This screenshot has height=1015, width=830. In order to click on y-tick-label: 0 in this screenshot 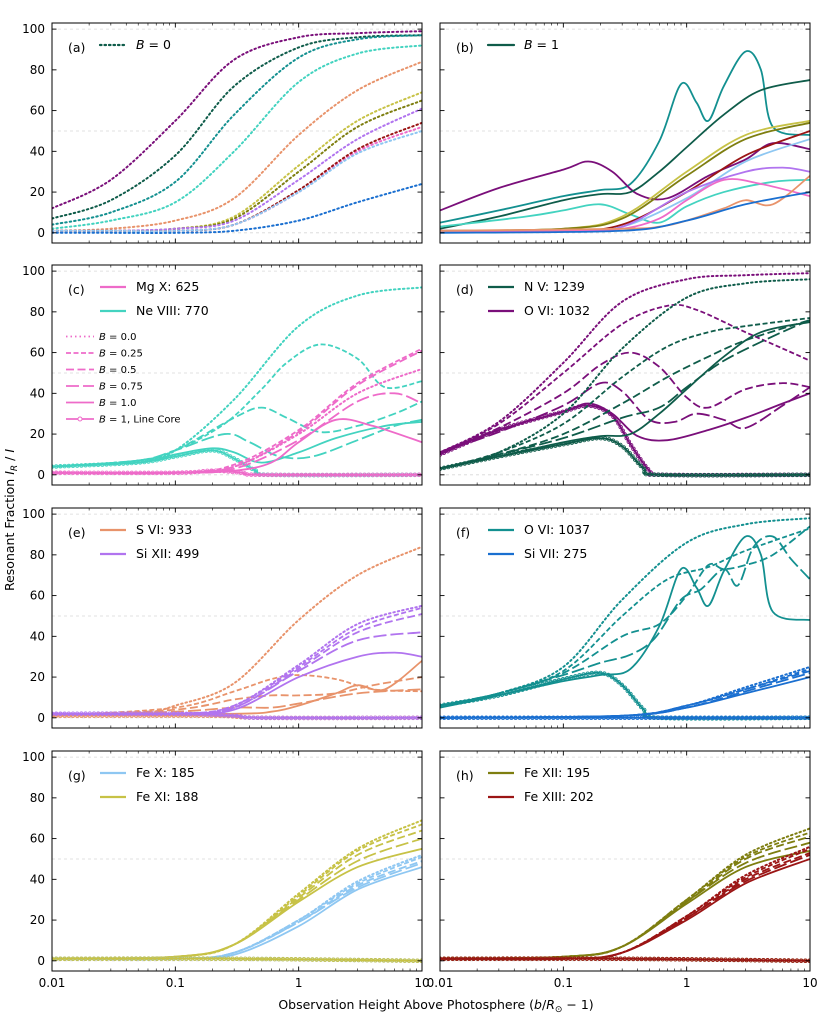, I will do `click(41, 718)`.